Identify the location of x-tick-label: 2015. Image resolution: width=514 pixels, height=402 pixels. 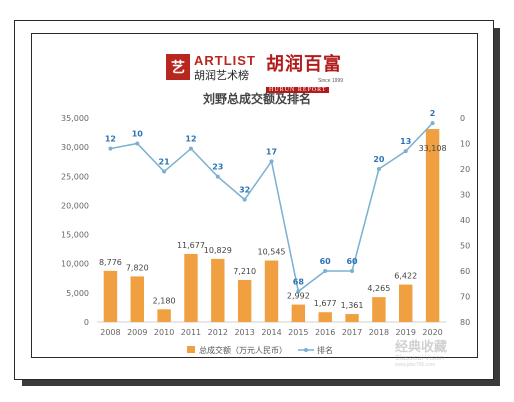
(298, 332).